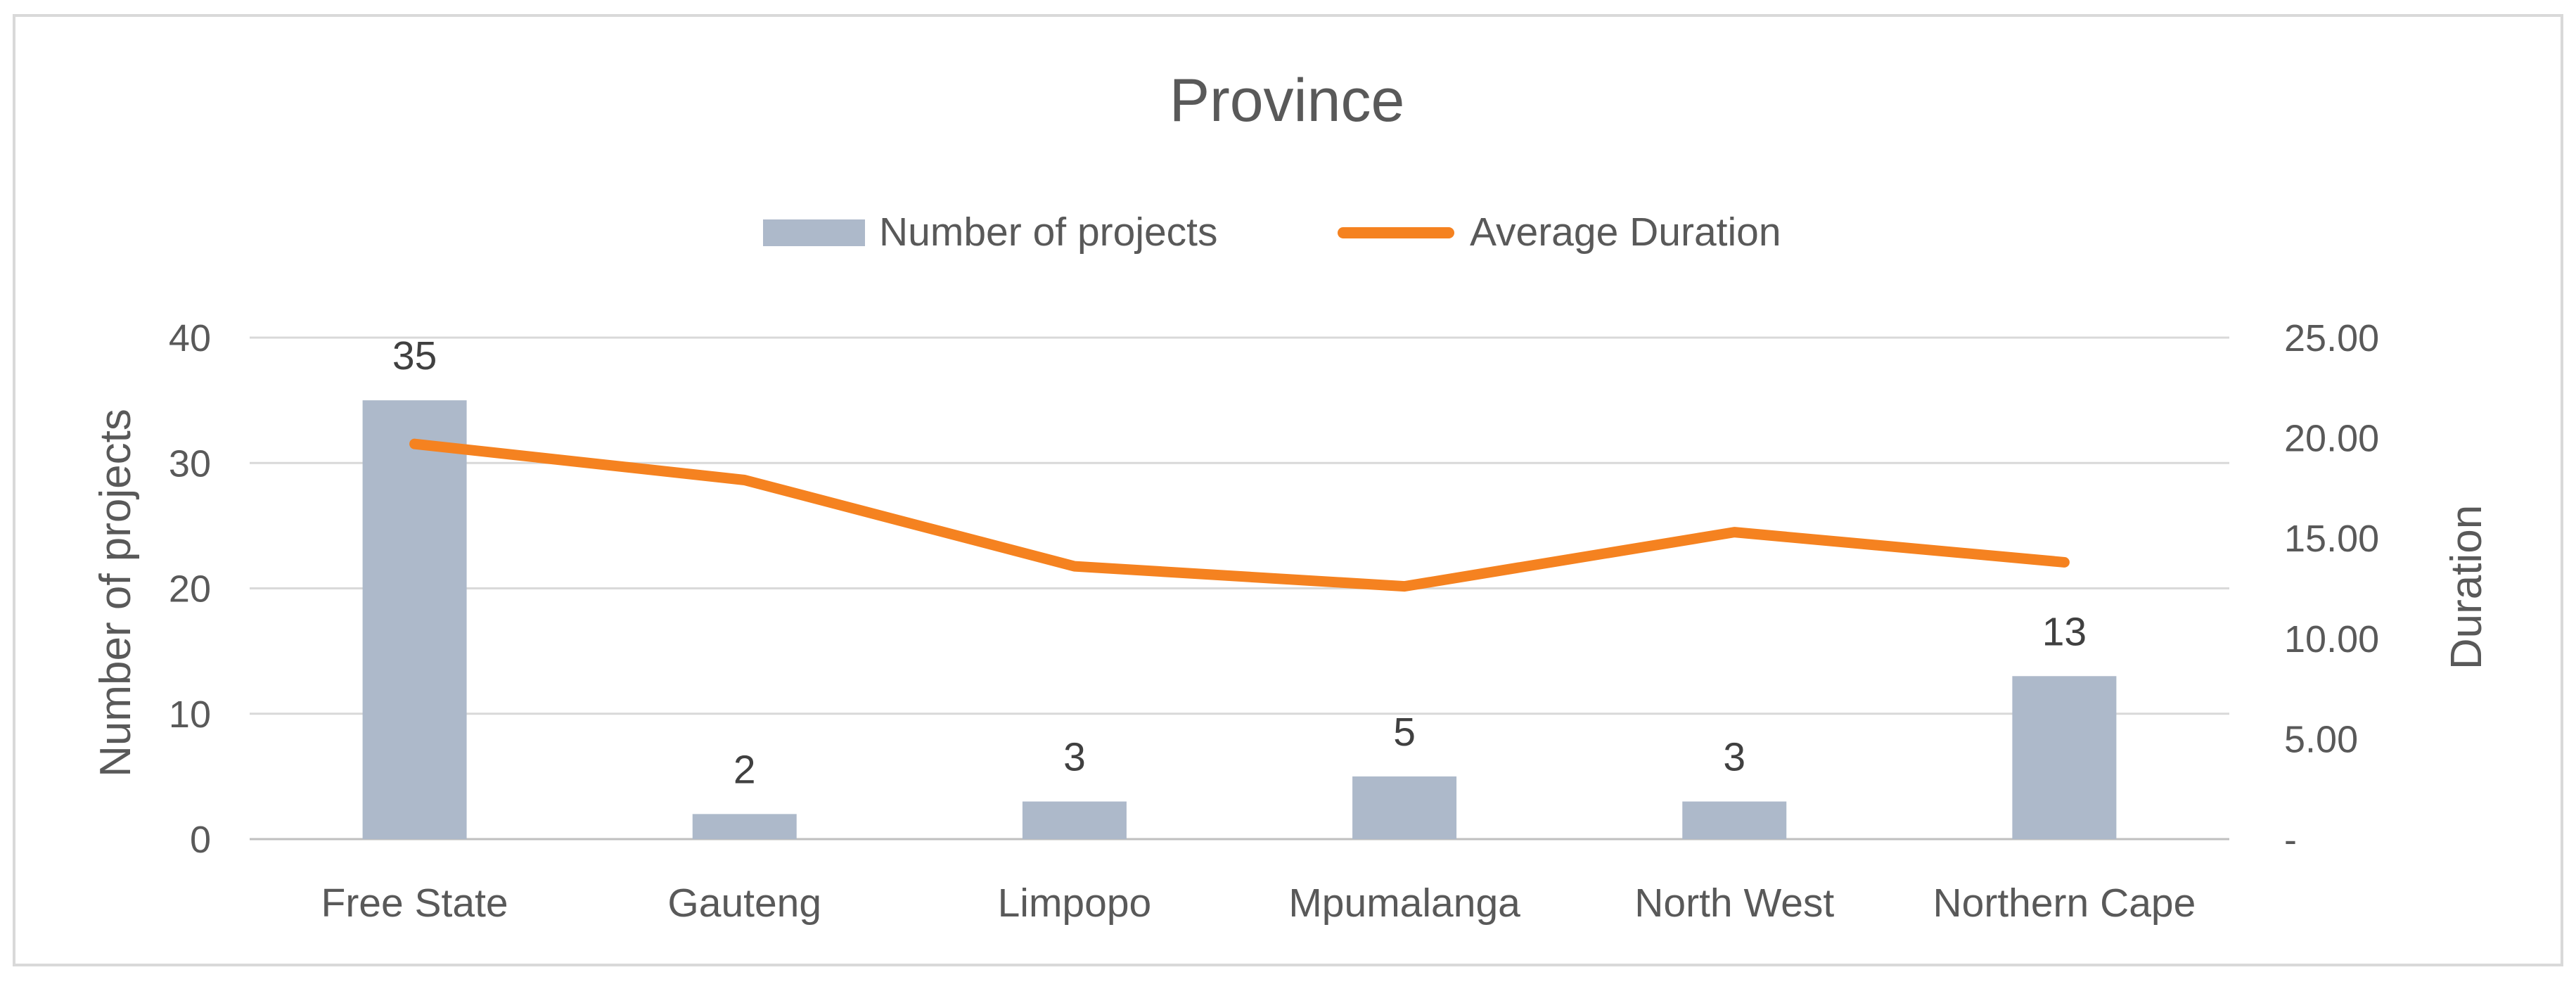  I want to click on bar-northern-cape, so click(2064, 757).